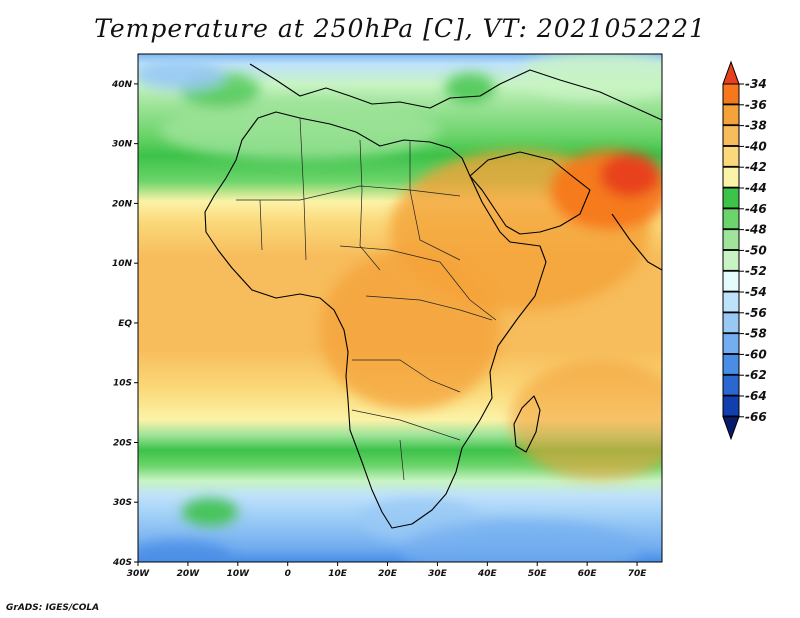 This screenshot has width=800, height=618. Describe the element at coordinates (538, 574) in the screenshot. I see `x-tick-label: 50E` at that location.